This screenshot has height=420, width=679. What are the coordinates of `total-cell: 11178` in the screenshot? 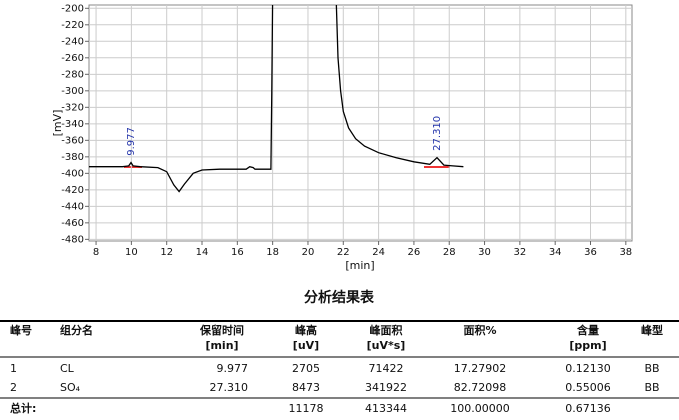 It's located at (306, 408).